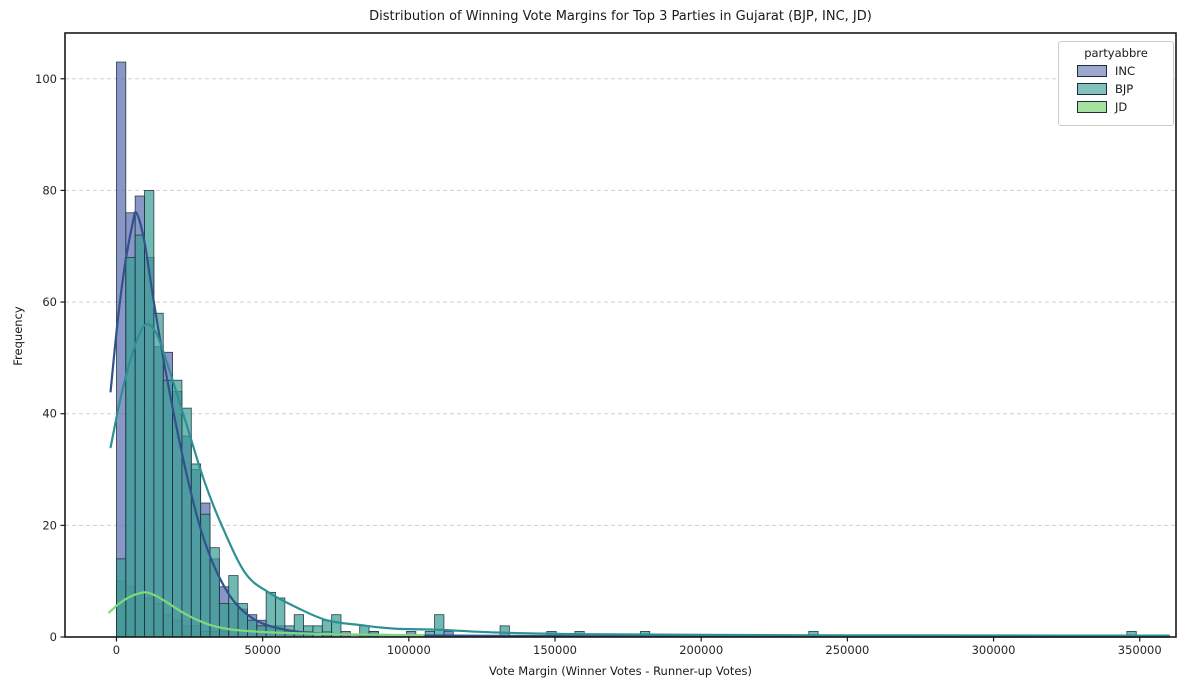  What do you see at coordinates (1125, 71) in the screenshot?
I see `legend-entry-label: INC` at bounding box center [1125, 71].